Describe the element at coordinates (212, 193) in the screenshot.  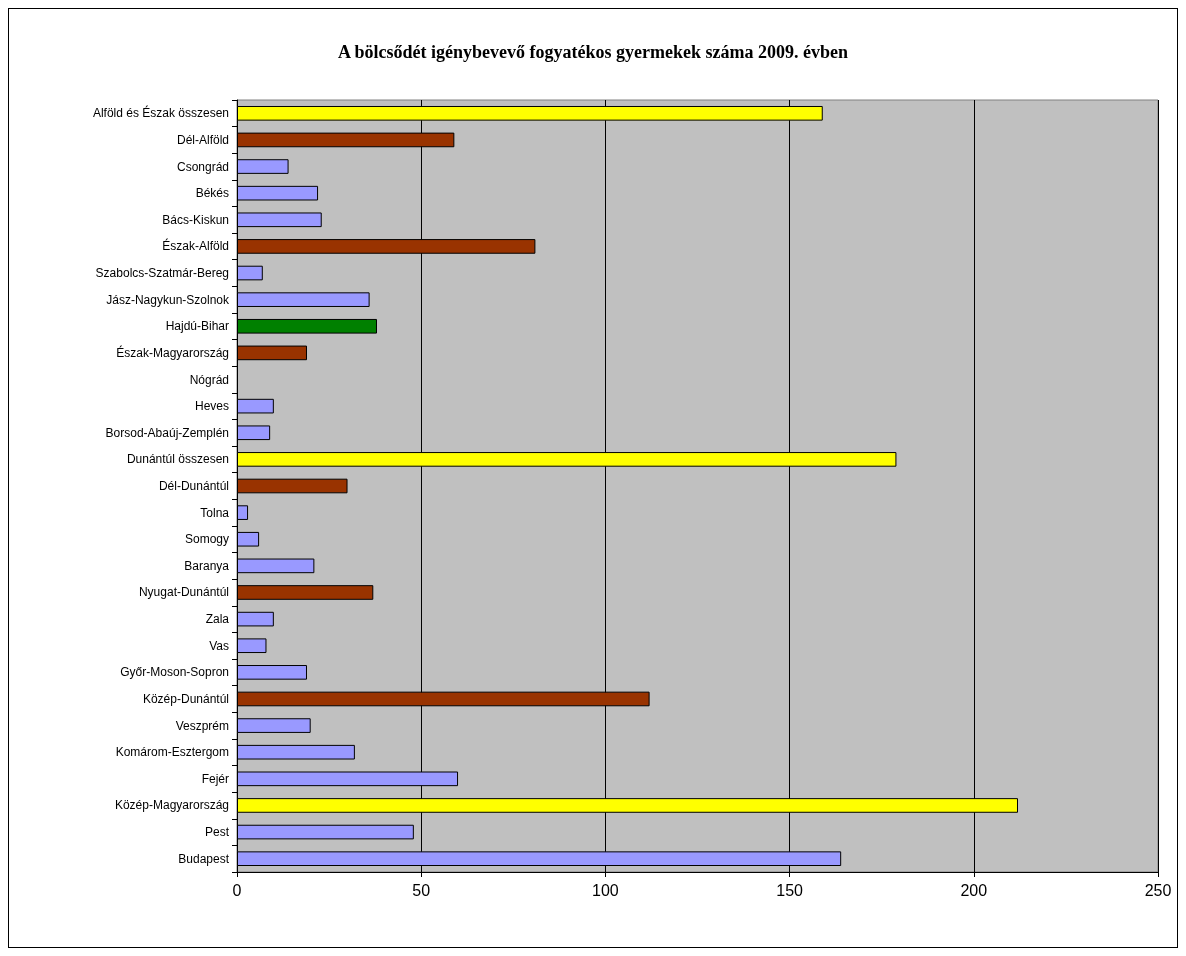
I see `y-tick-label: Békés` at that location.